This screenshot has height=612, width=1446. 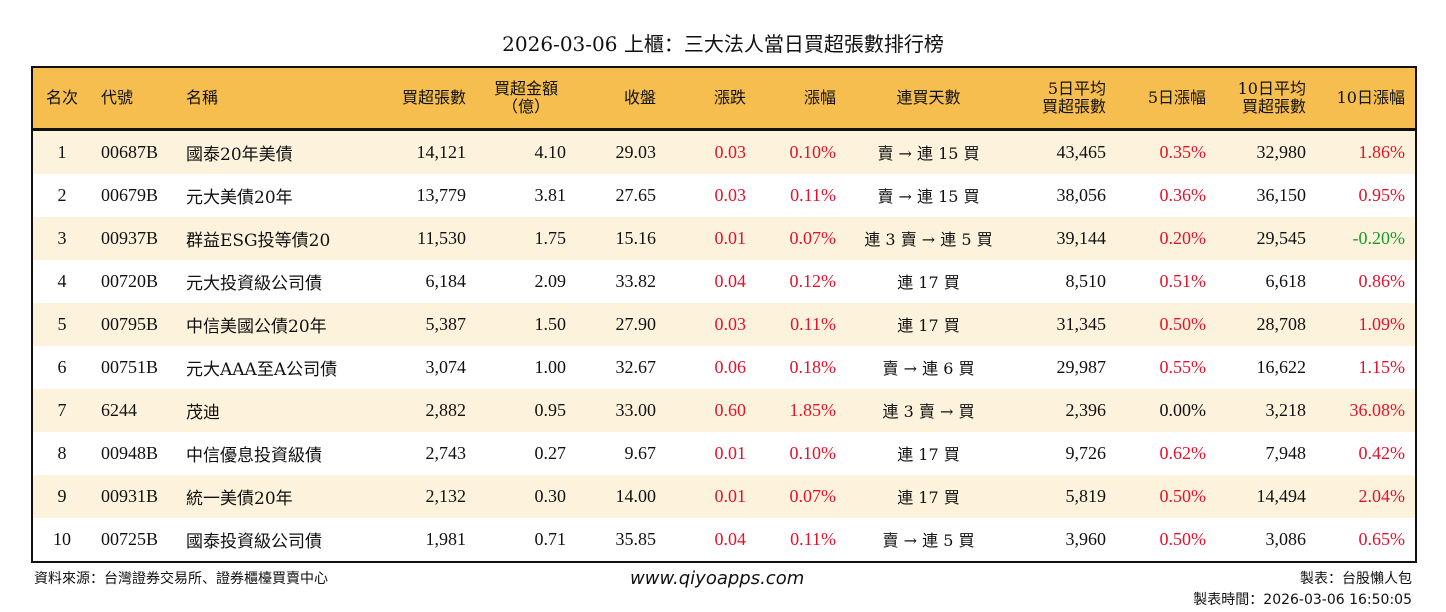 What do you see at coordinates (550, 366) in the screenshot?
I see `cell-net-buy-amount: 1.00` at bounding box center [550, 366].